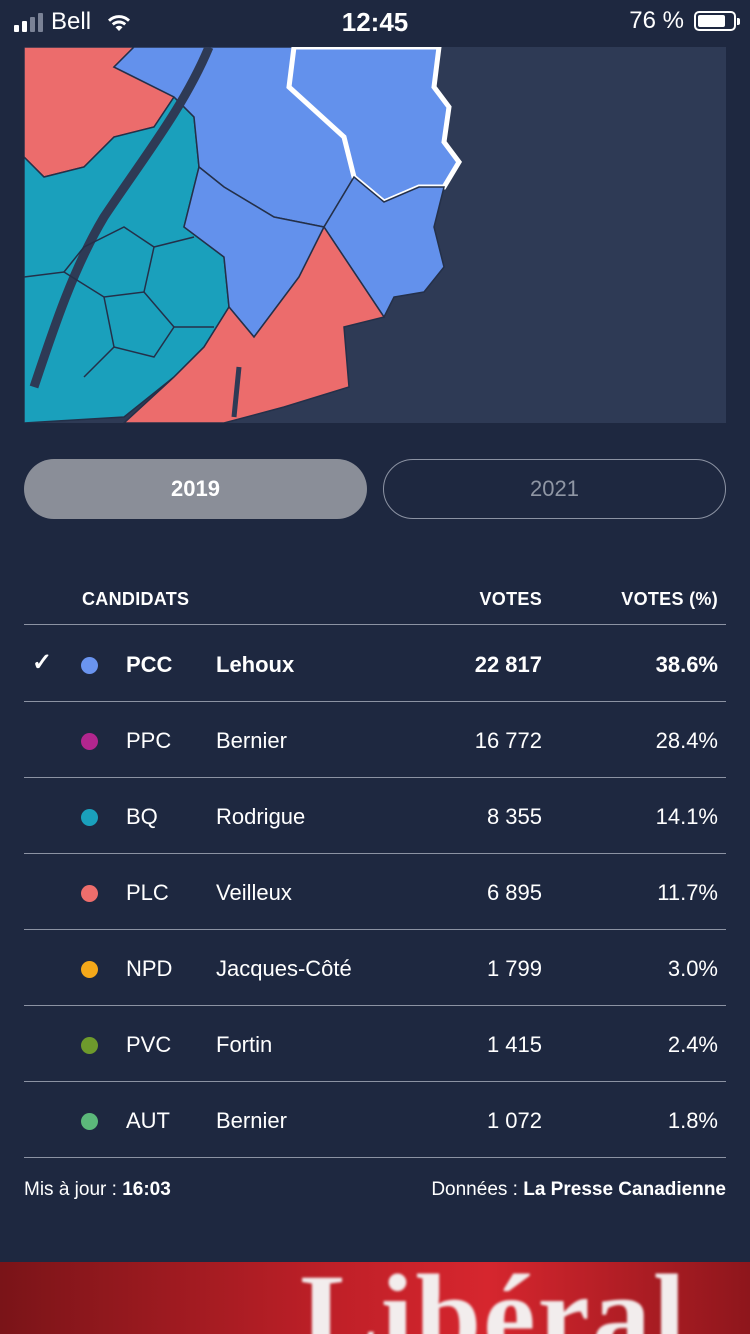 Image resolution: width=750 pixels, height=1334 pixels. I want to click on party-abbr: PCC, so click(149, 664).